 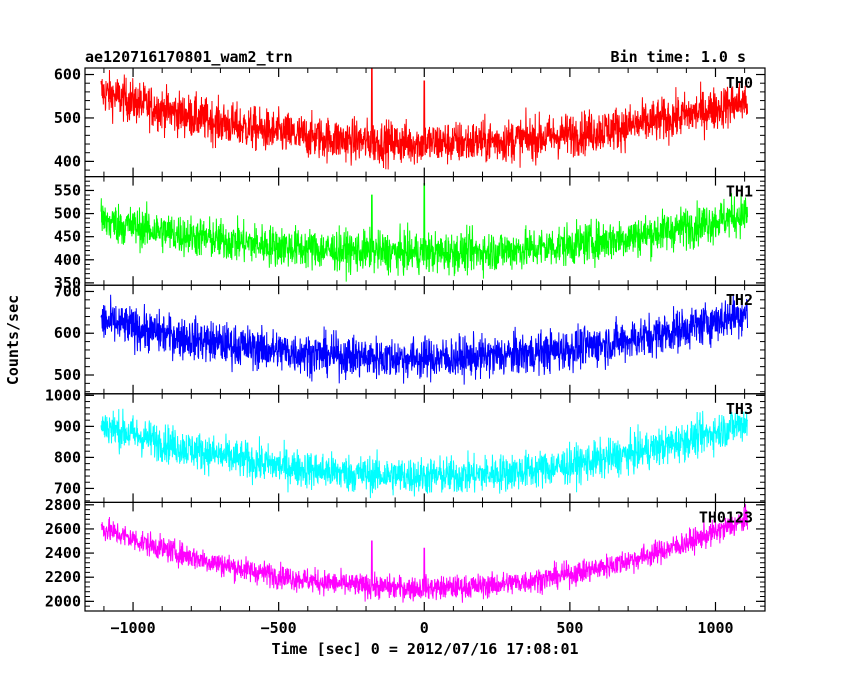 What do you see at coordinates (63, 395) in the screenshot?
I see `y-tick-label: 1000` at bounding box center [63, 395].